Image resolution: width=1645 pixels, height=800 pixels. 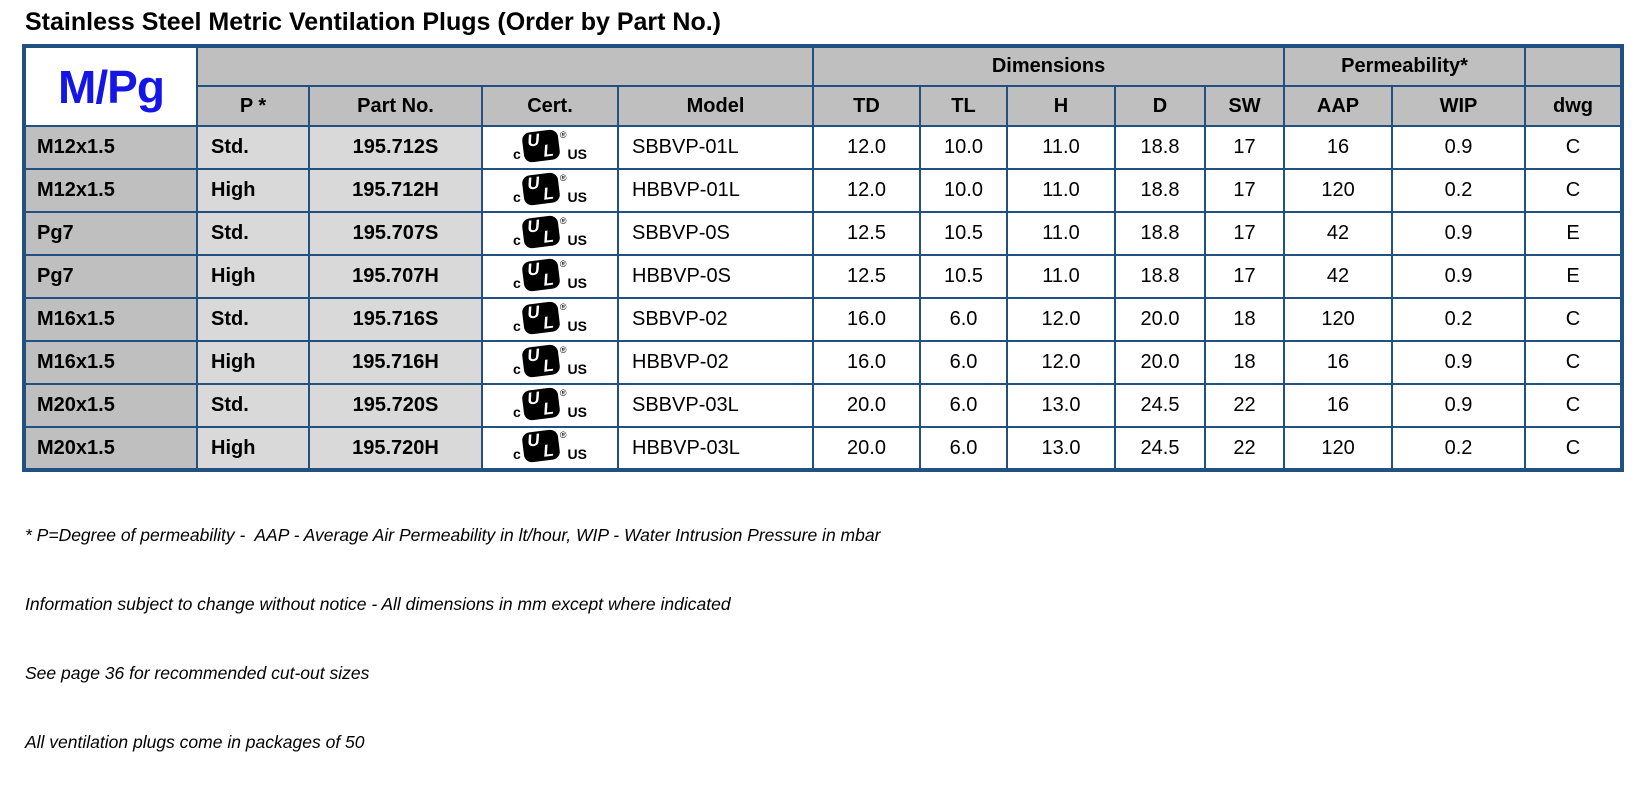 What do you see at coordinates (395, 190) in the screenshot?
I see `cell-part-no: 195.712H` at bounding box center [395, 190].